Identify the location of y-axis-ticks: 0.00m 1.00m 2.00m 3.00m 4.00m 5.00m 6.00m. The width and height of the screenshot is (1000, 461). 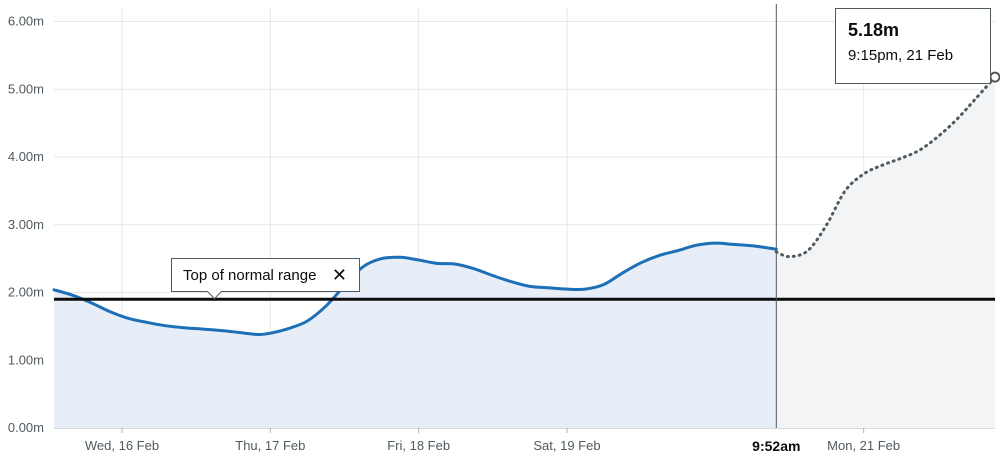
(26, 224).